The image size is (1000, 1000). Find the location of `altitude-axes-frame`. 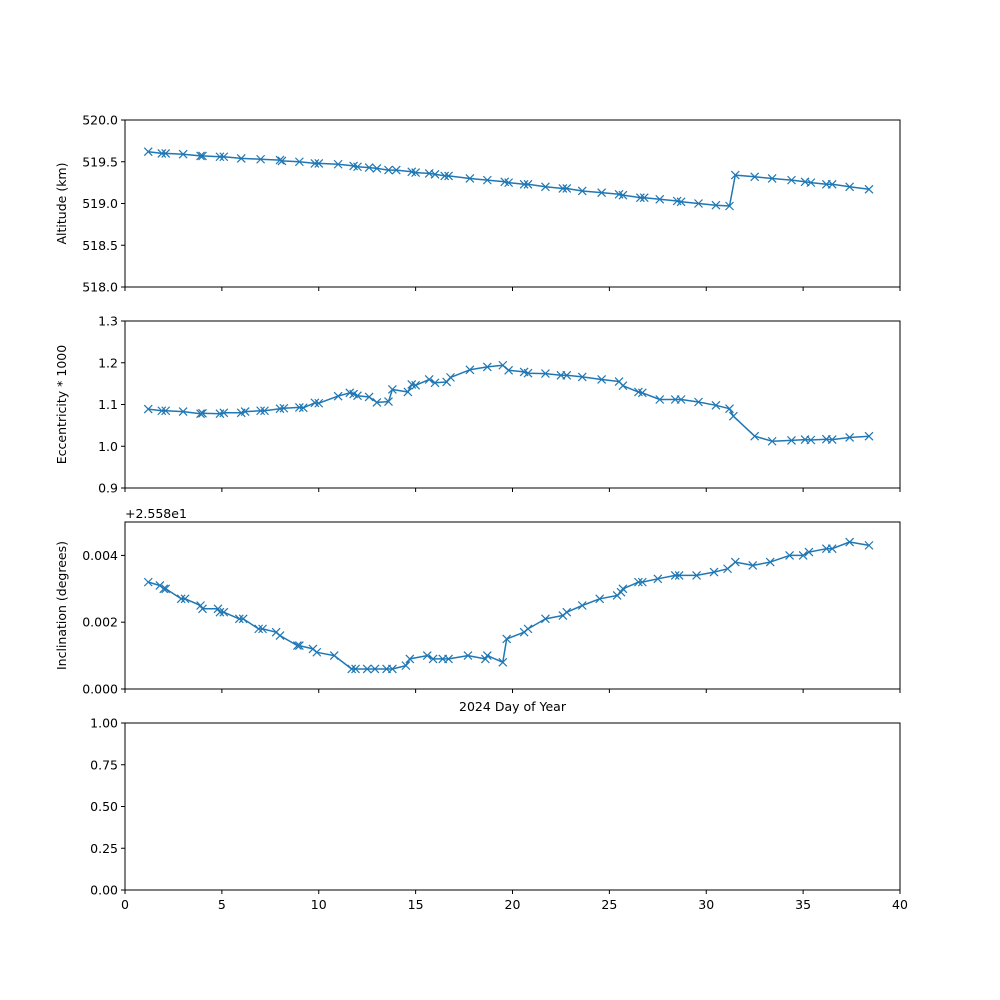

altitude-axes-frame is located at coordinates (512, 203).